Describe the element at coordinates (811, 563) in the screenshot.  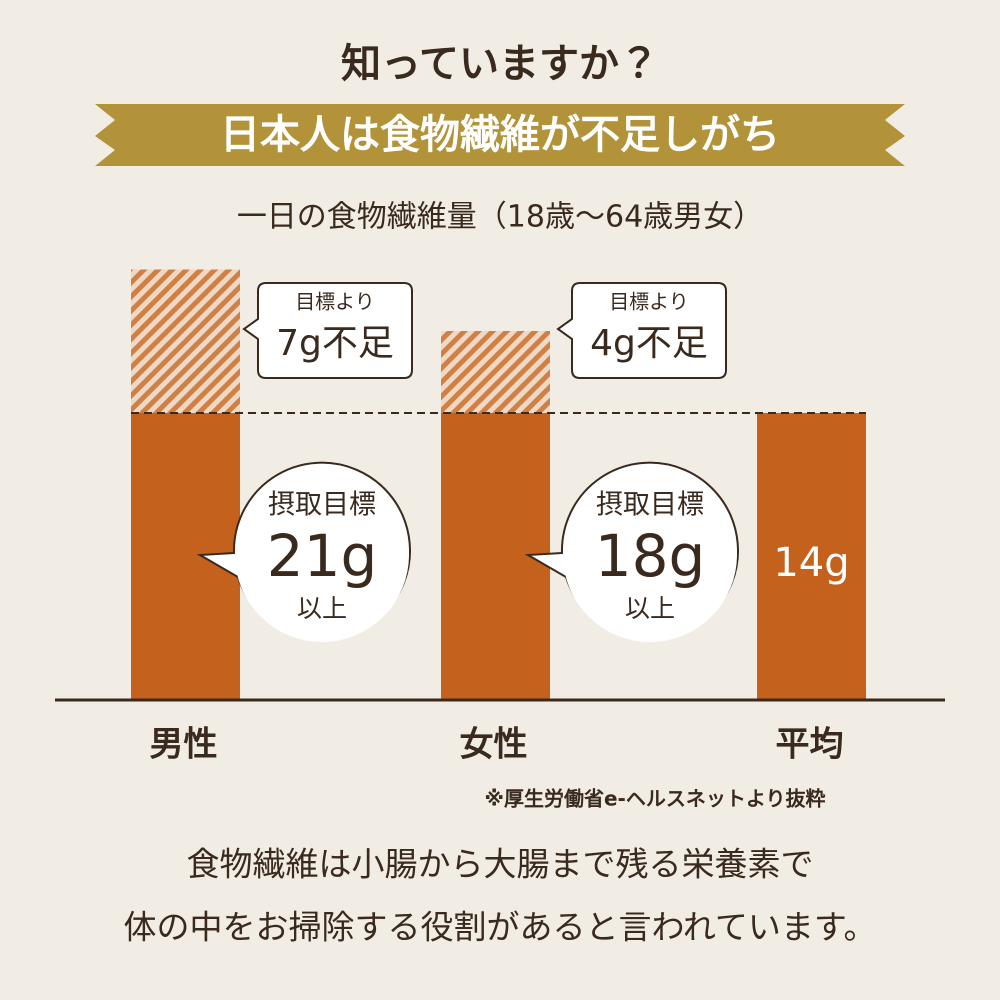
I see `value-label: 14g` at that location.